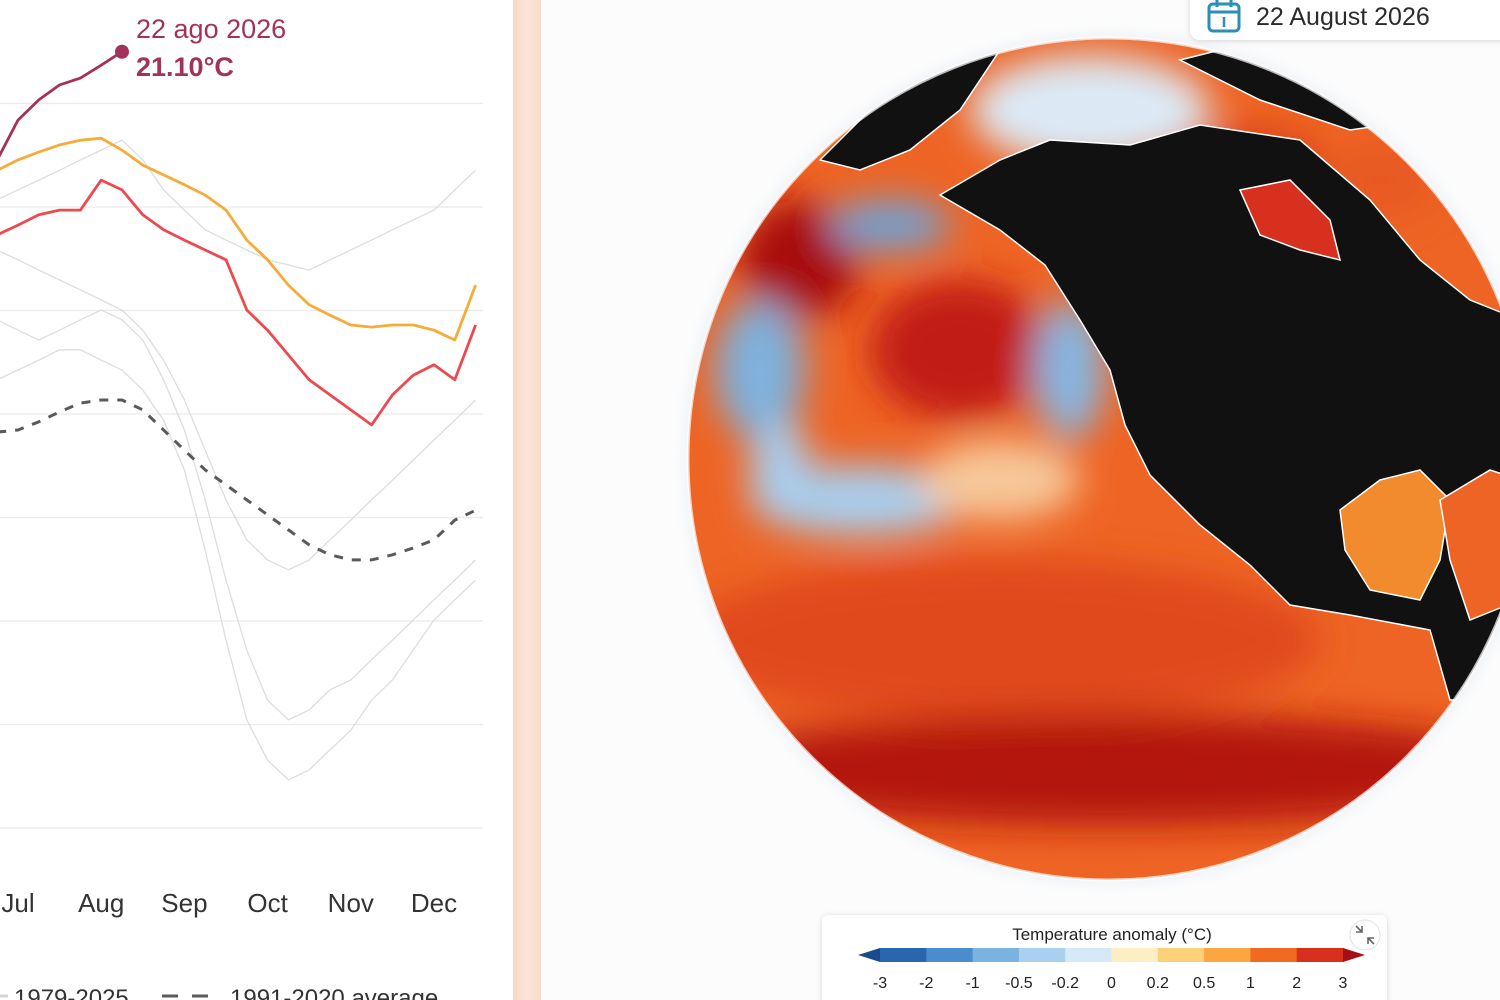 Image resolution: width=1500 pixels, height=1000 pixels. Describe the element at coordinates (1343, 17) in the screenshot. I see `date-label: 22 August 2026` at that location.